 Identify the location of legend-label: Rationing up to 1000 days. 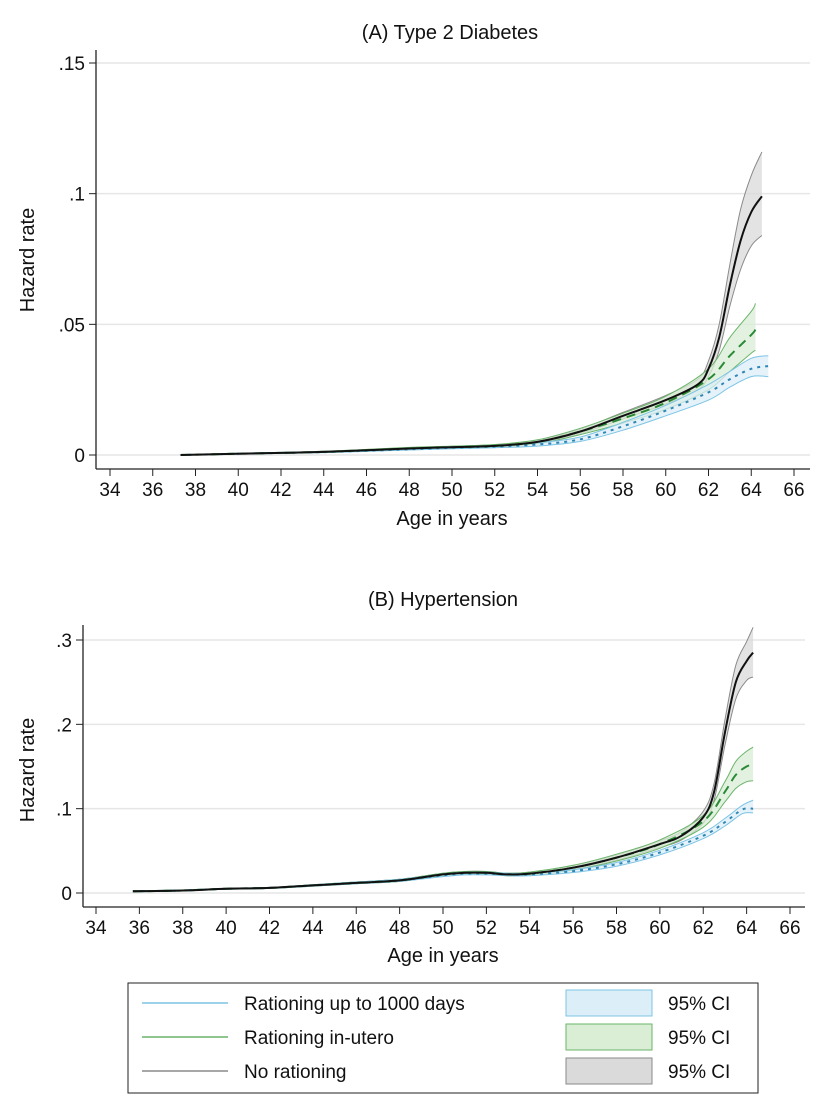
(354, 1004).